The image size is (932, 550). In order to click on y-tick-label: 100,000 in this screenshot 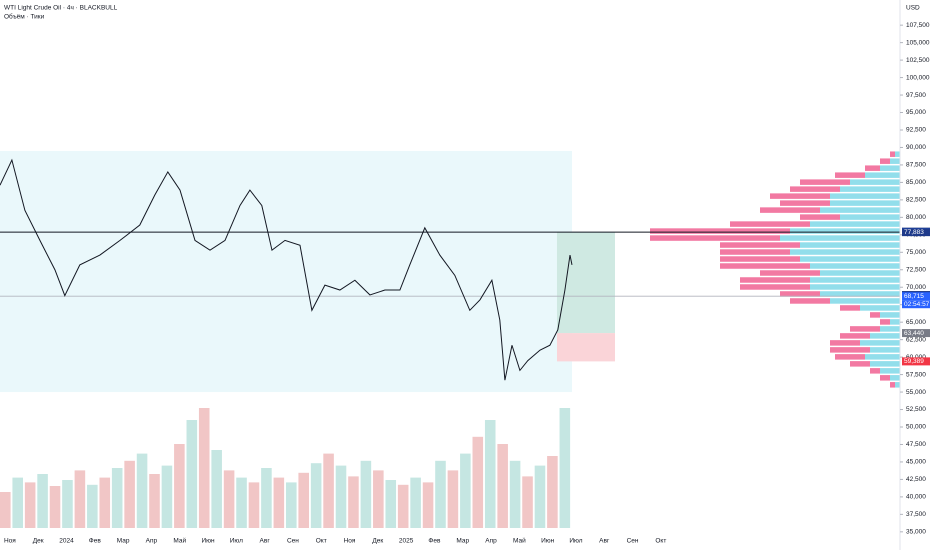, I will do `click(918, 77)`.